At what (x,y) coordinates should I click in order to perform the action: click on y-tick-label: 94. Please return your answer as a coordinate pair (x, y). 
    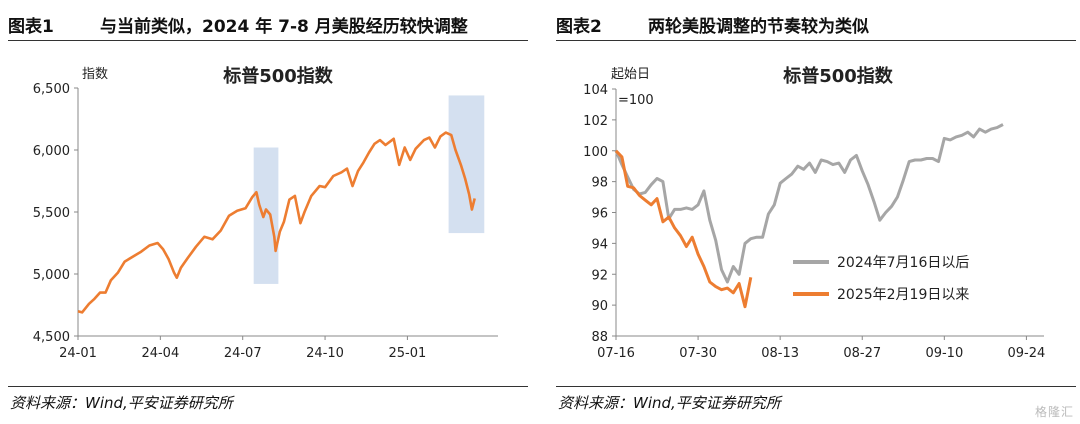
    Looking at the image, I should click on (599, 244).